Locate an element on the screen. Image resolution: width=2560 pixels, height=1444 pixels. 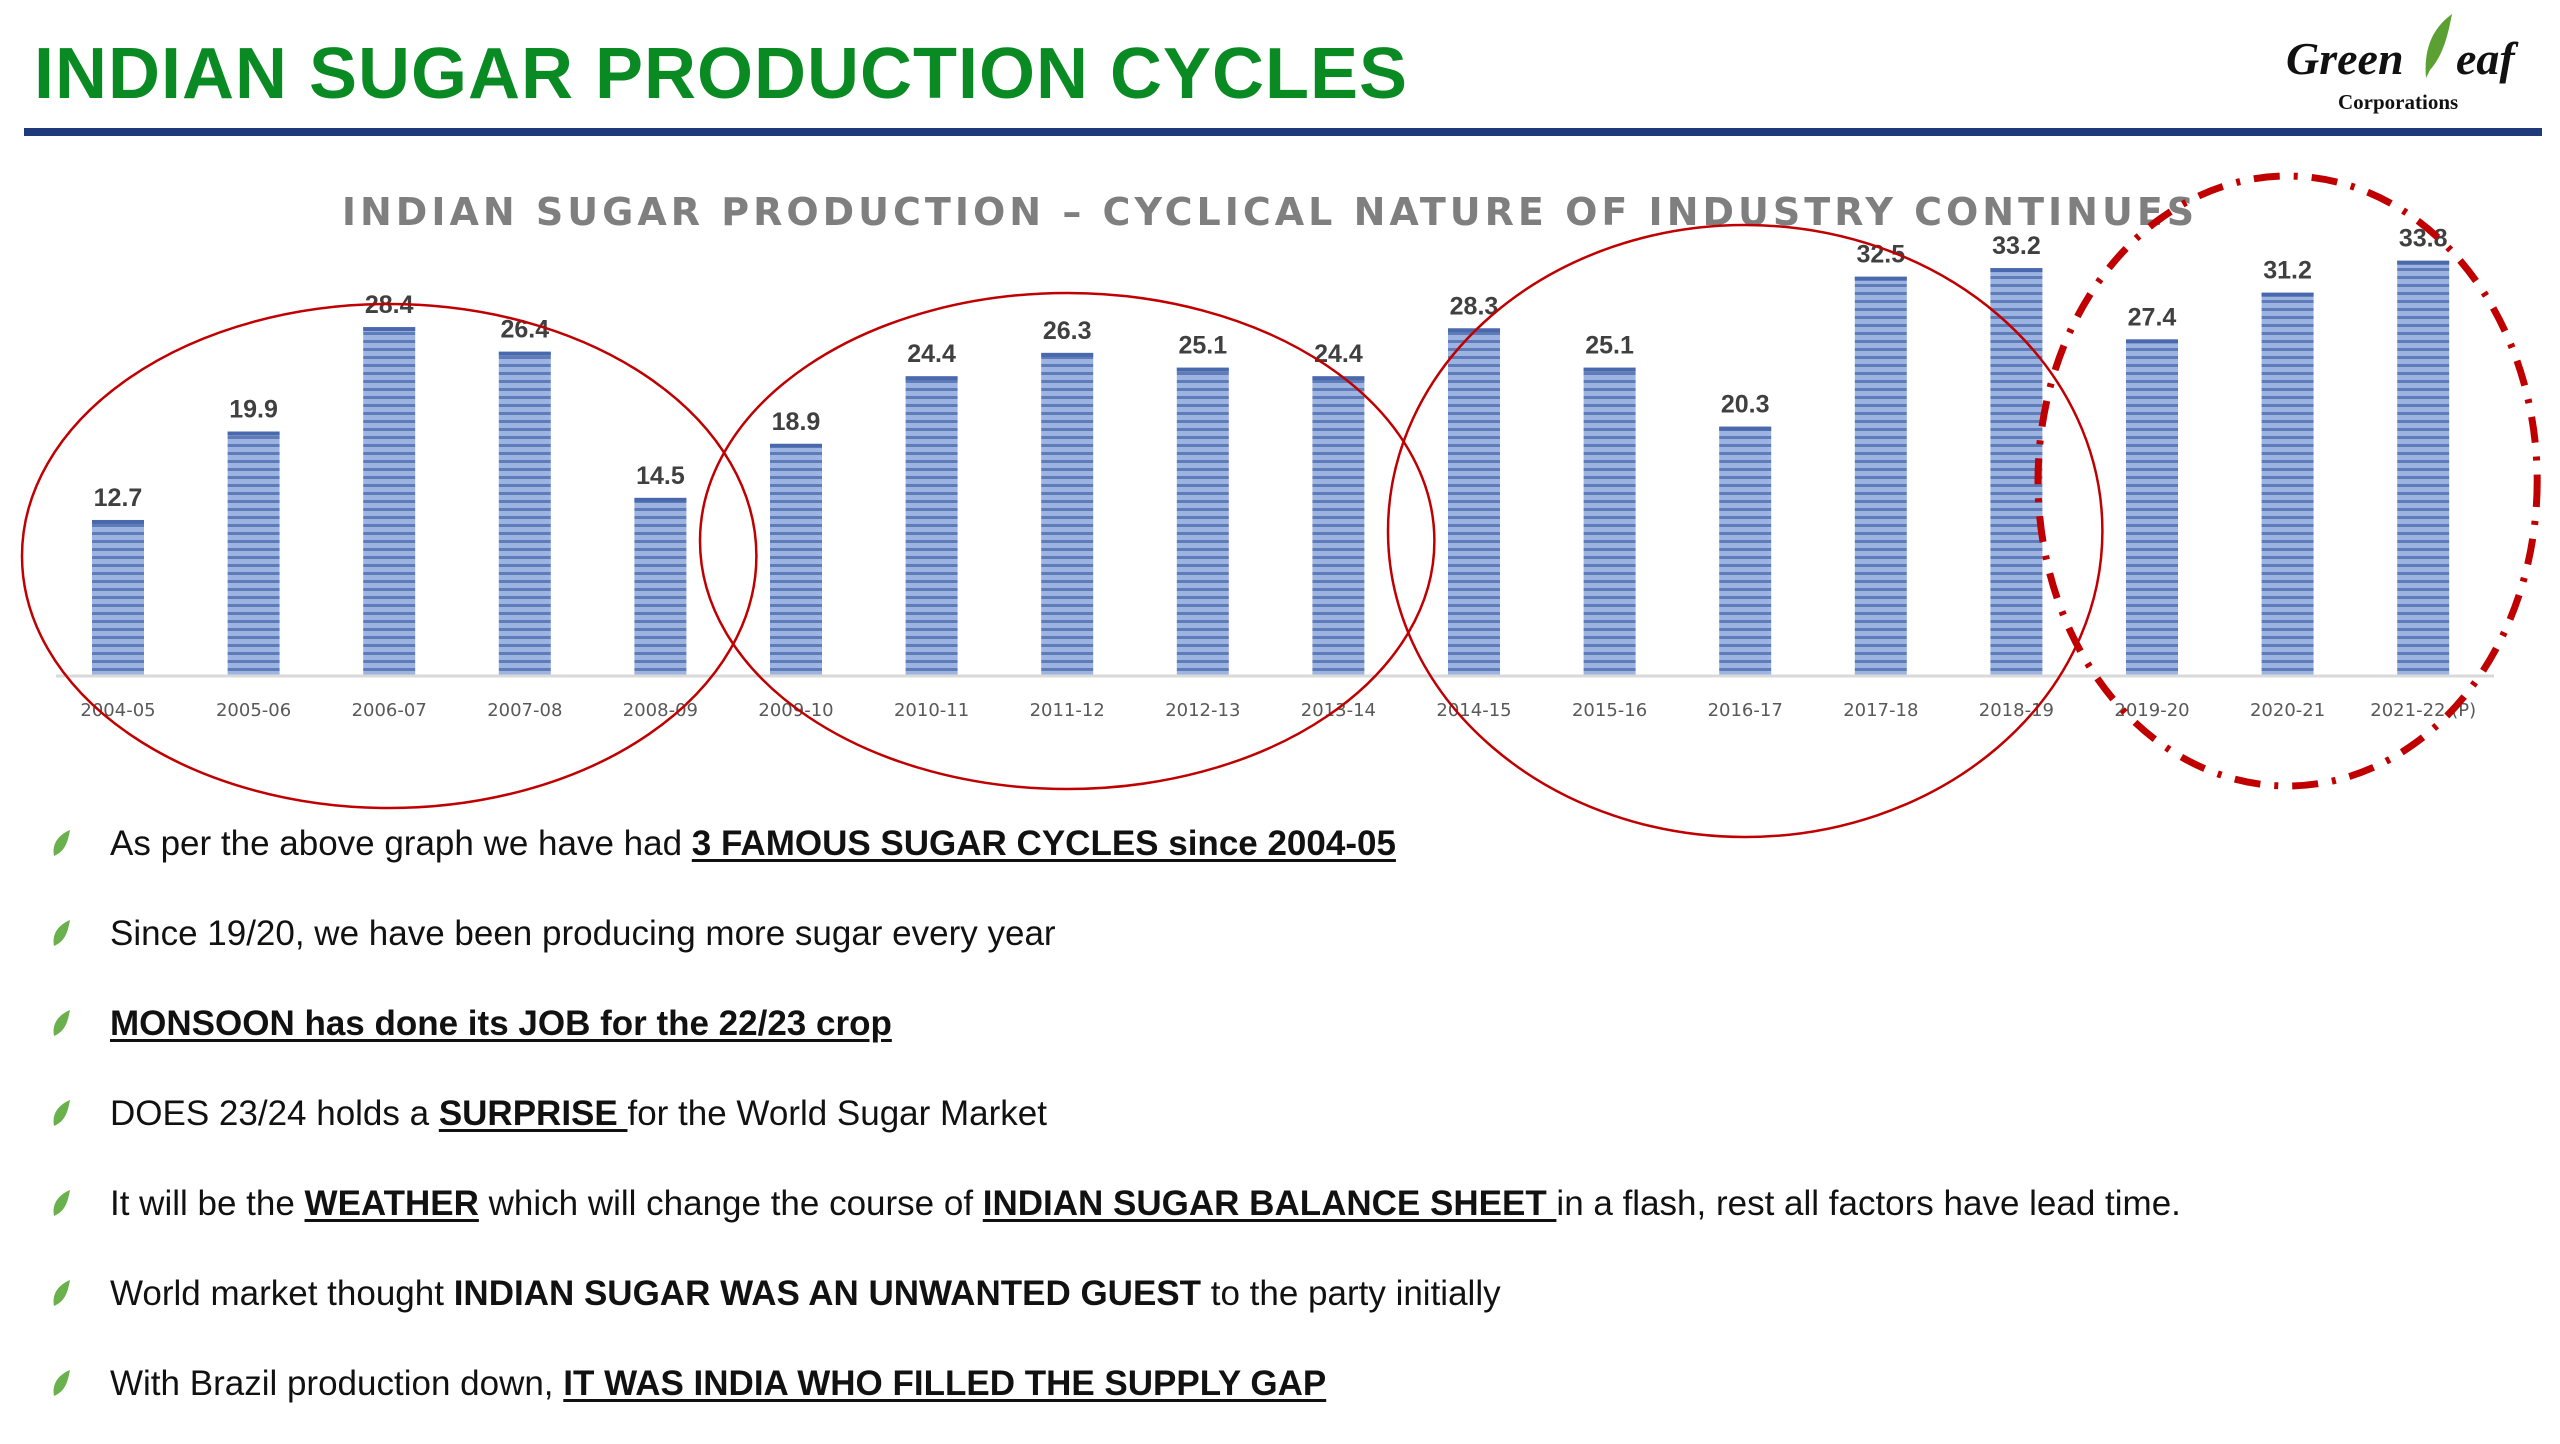
bar-2021-22 (P) is located at coordinates (2423, 468).